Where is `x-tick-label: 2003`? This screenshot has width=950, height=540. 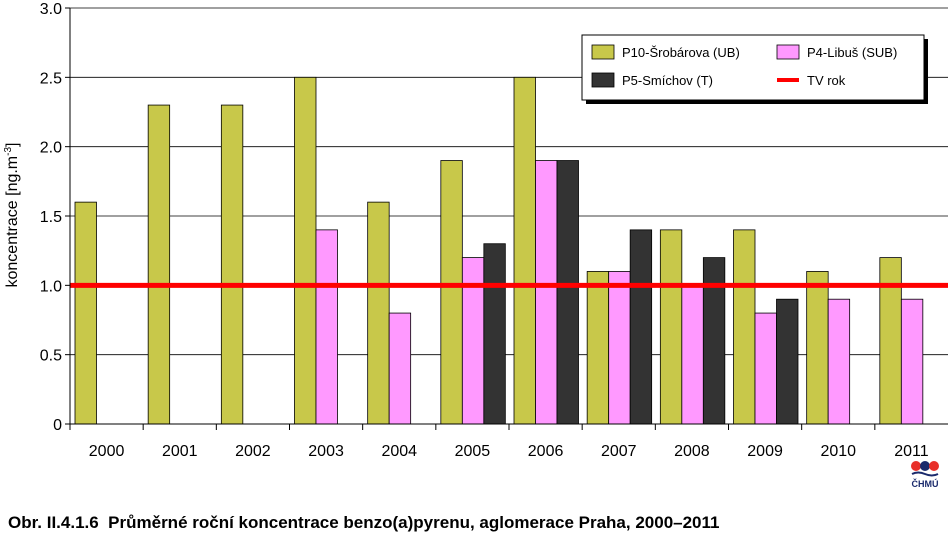
x-tick-label: 2003 is located at coordinates (326, 451).